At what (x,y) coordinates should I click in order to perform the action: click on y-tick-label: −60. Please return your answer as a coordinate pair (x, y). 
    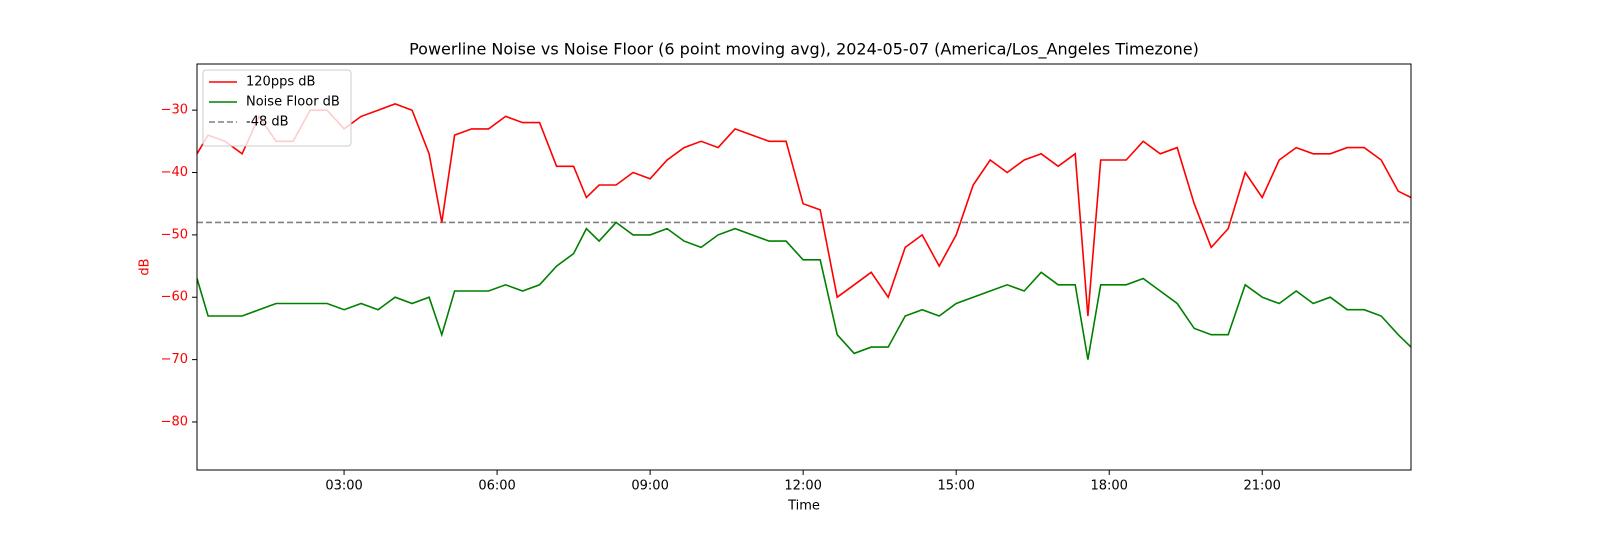
    Looking at the image, I should click on (174, 297).